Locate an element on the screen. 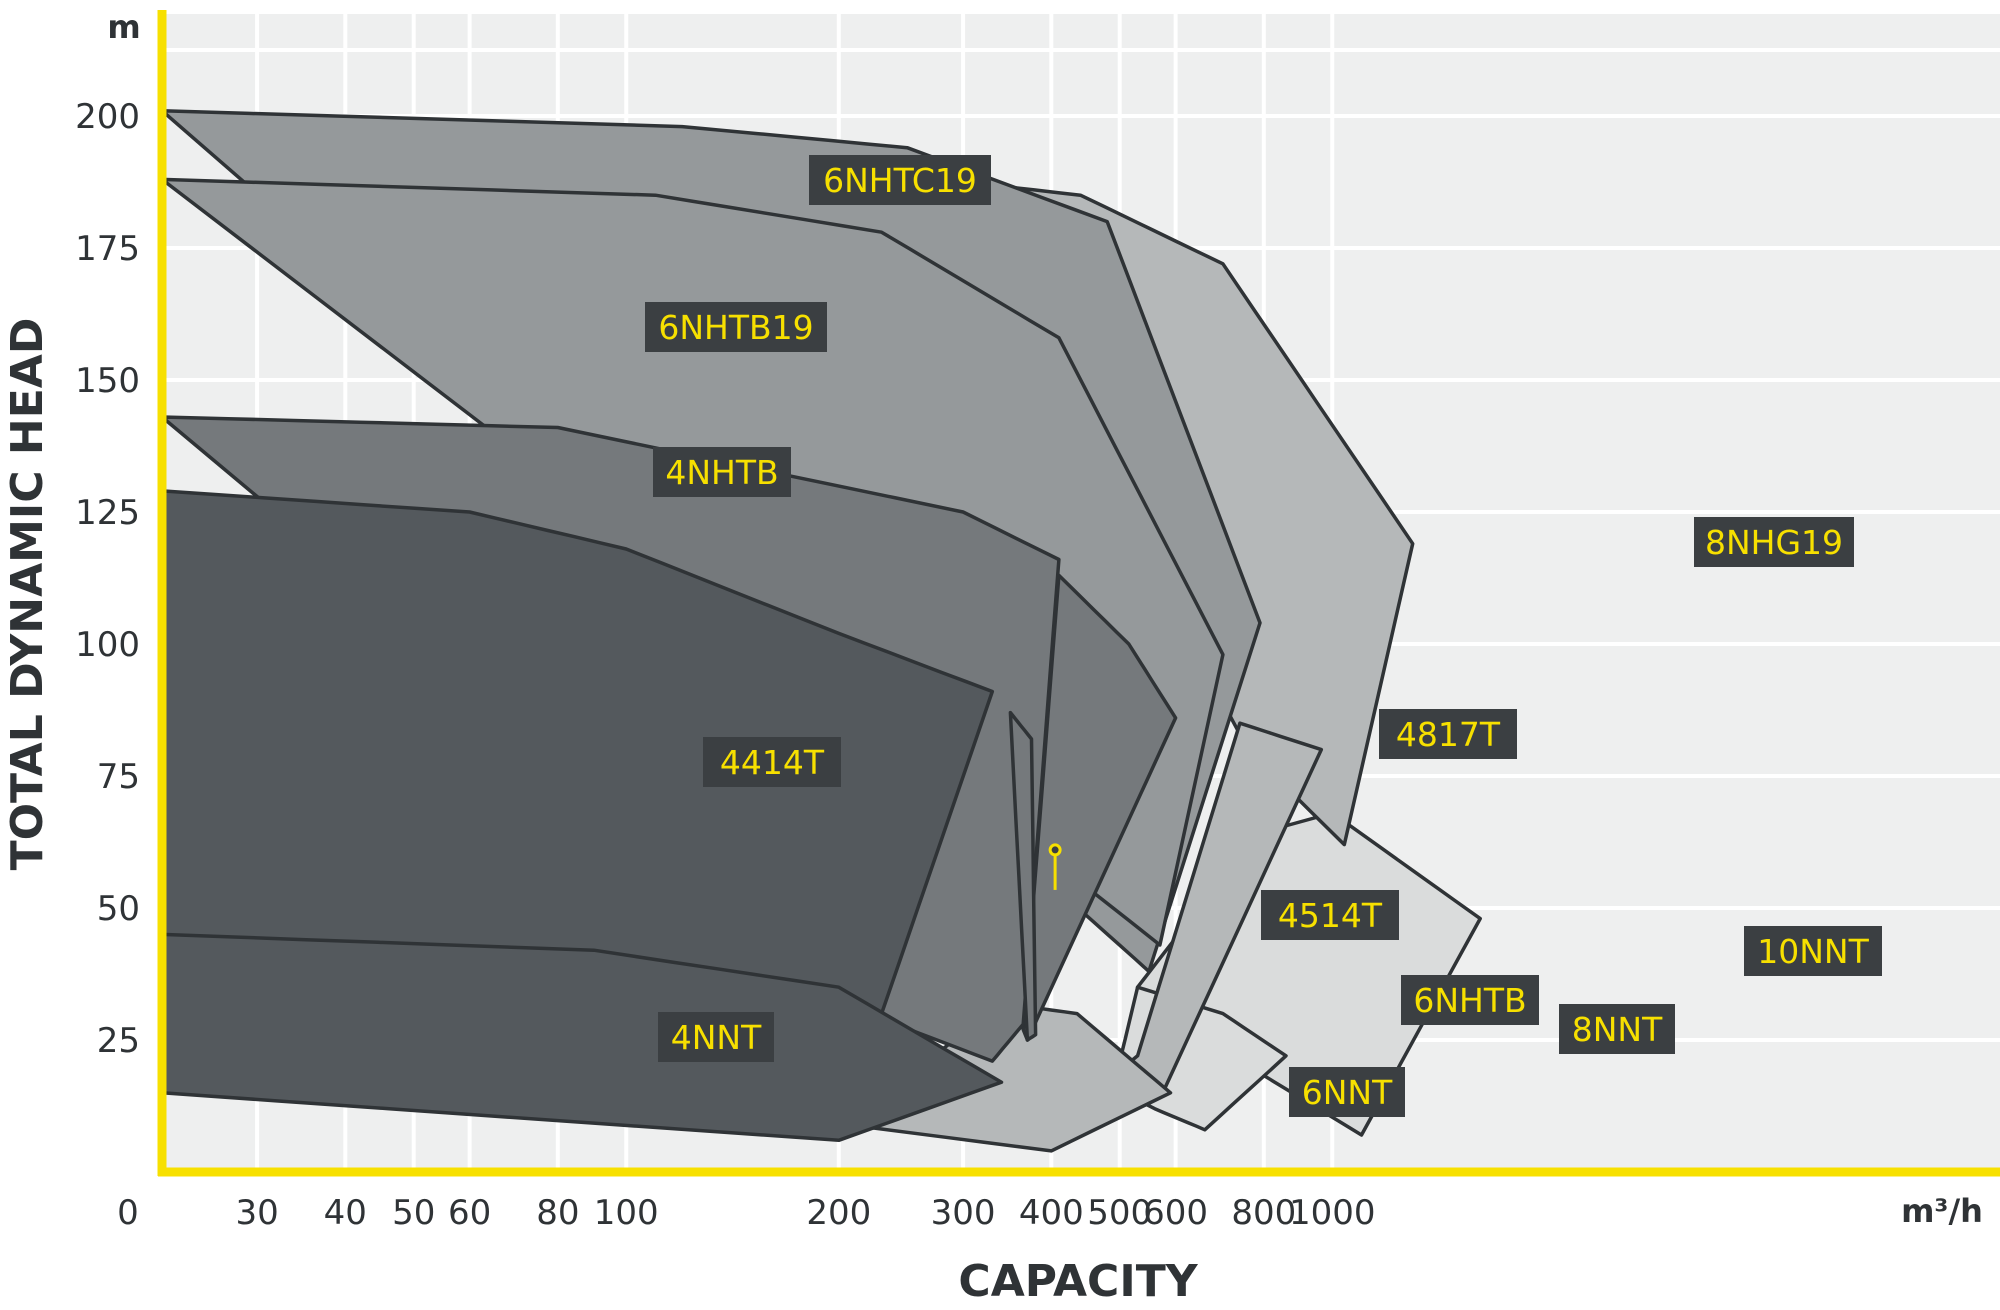 The image size is (2000, 1310). label-8NHG19: 8NHG19 is located at coordinates (1774, 542).